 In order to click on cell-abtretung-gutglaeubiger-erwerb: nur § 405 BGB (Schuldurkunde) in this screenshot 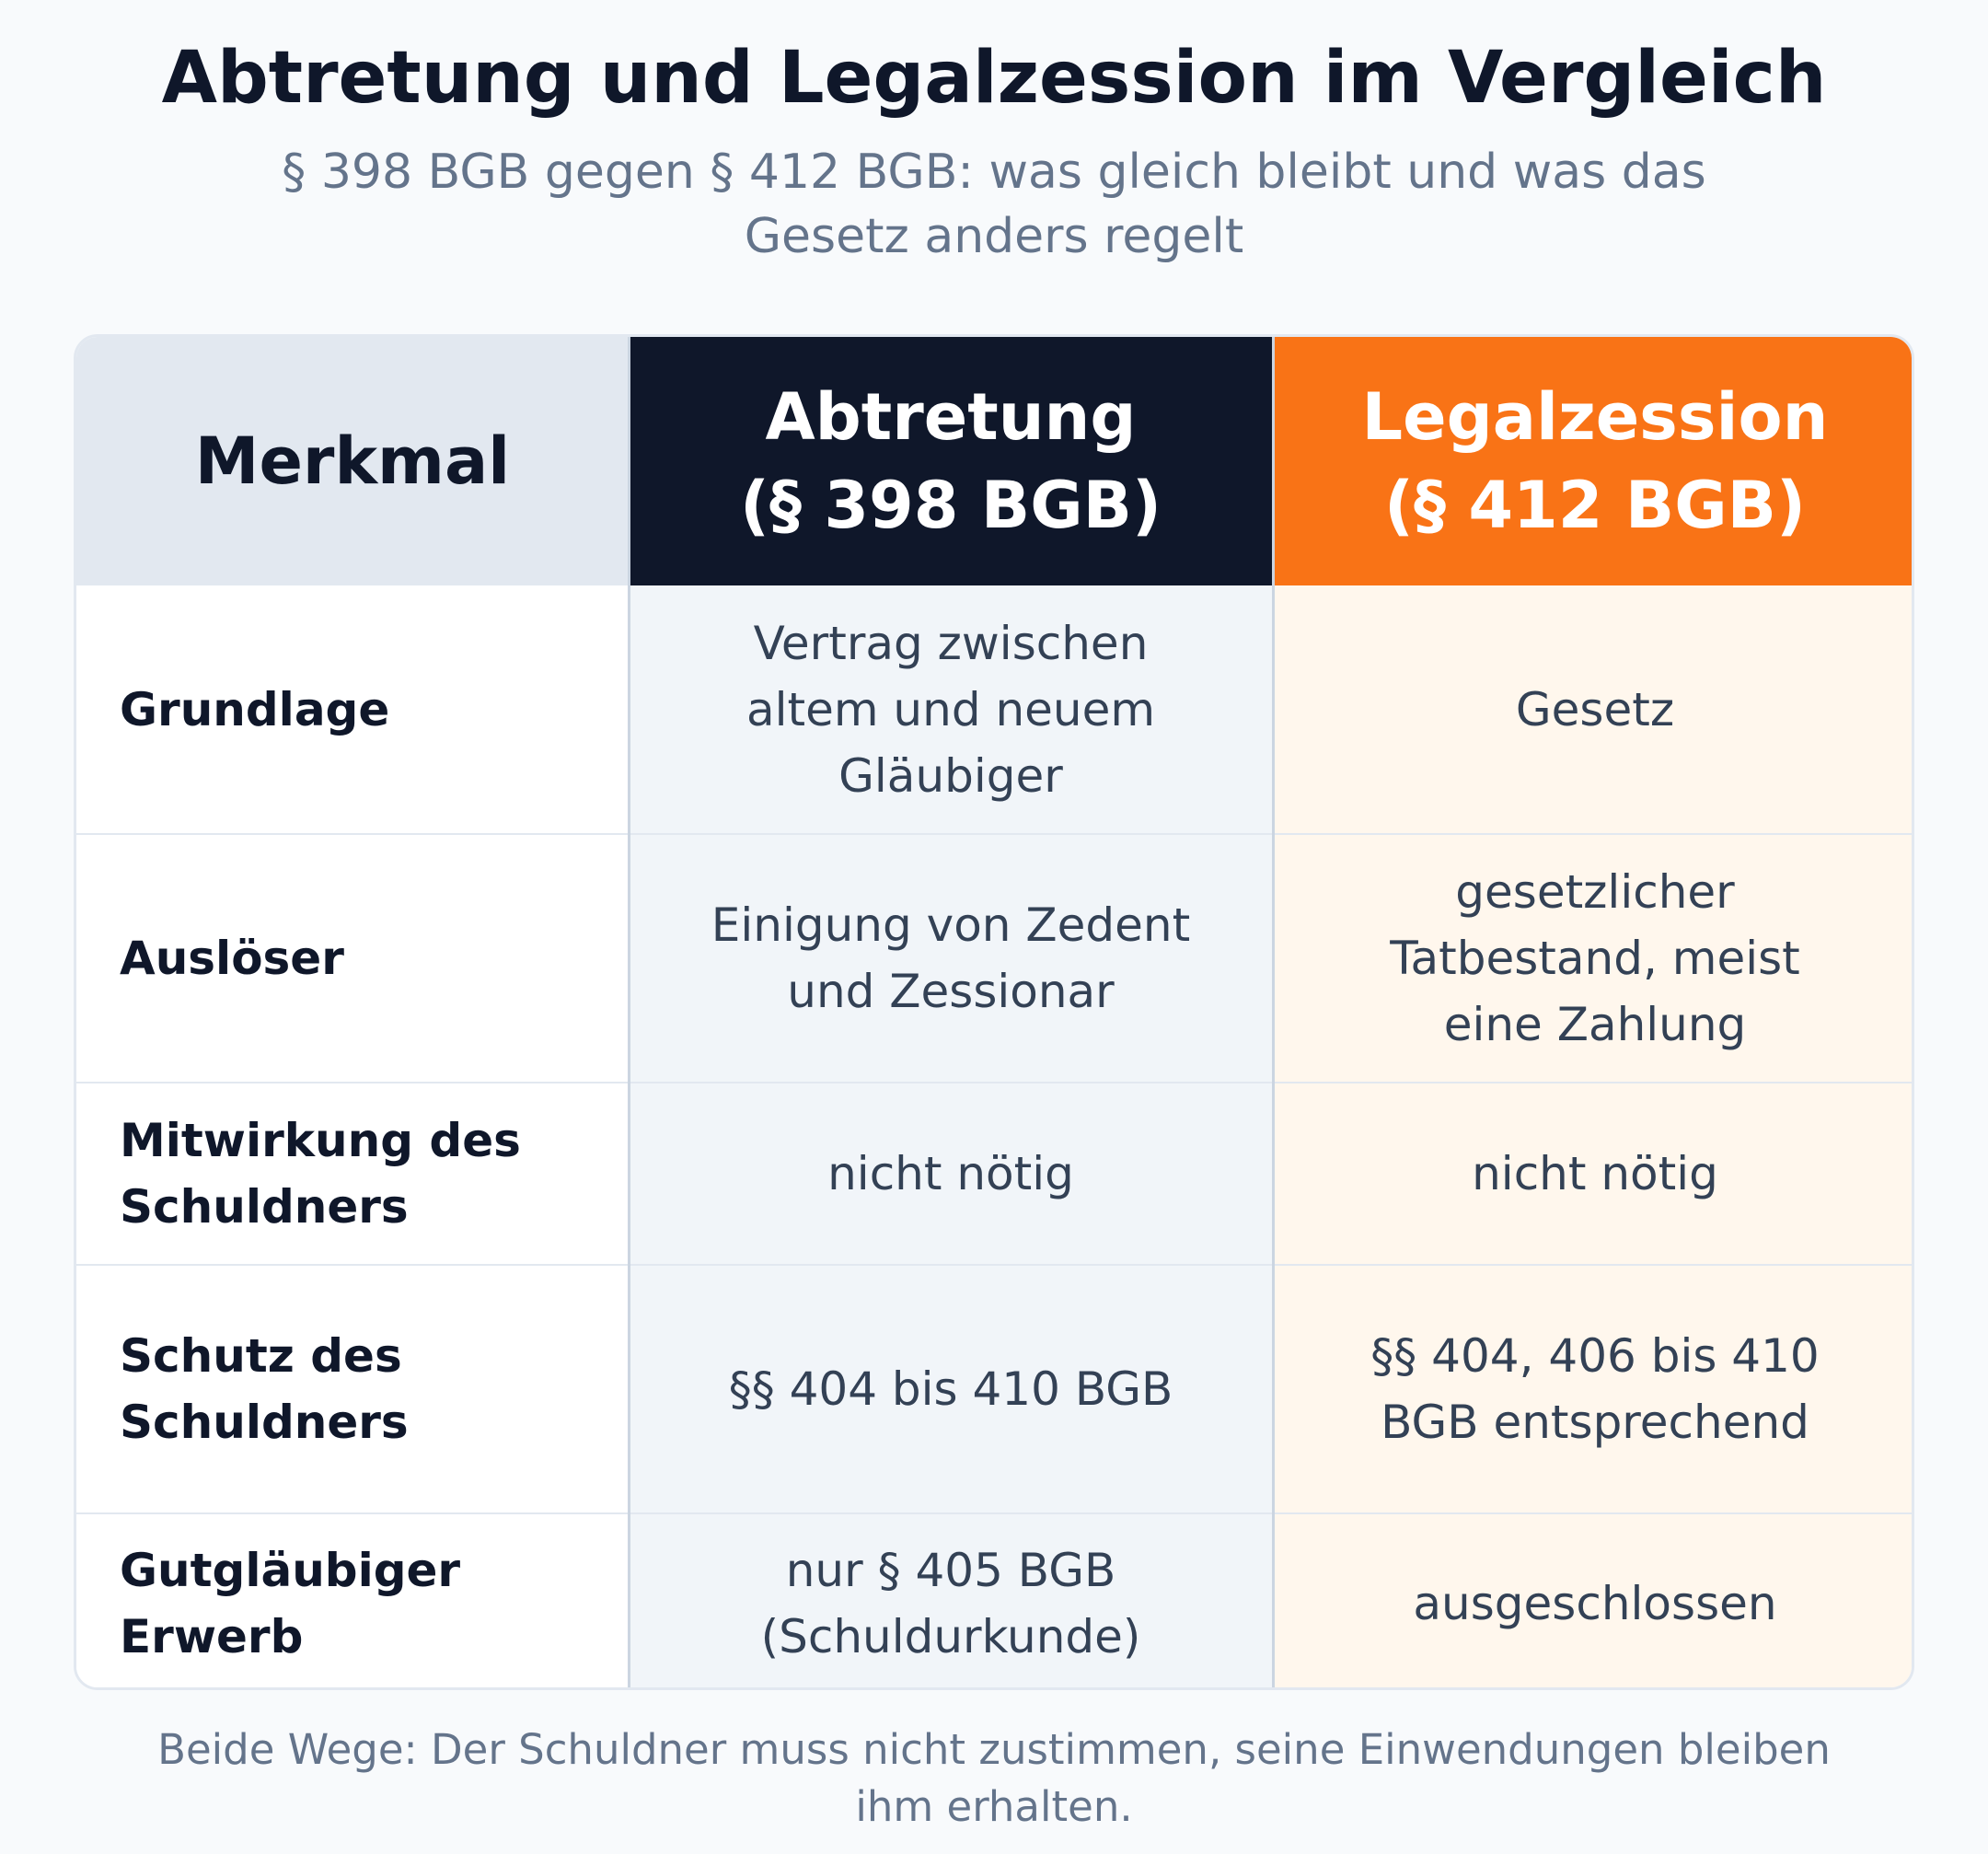, I will do `click(951, 1600)`.